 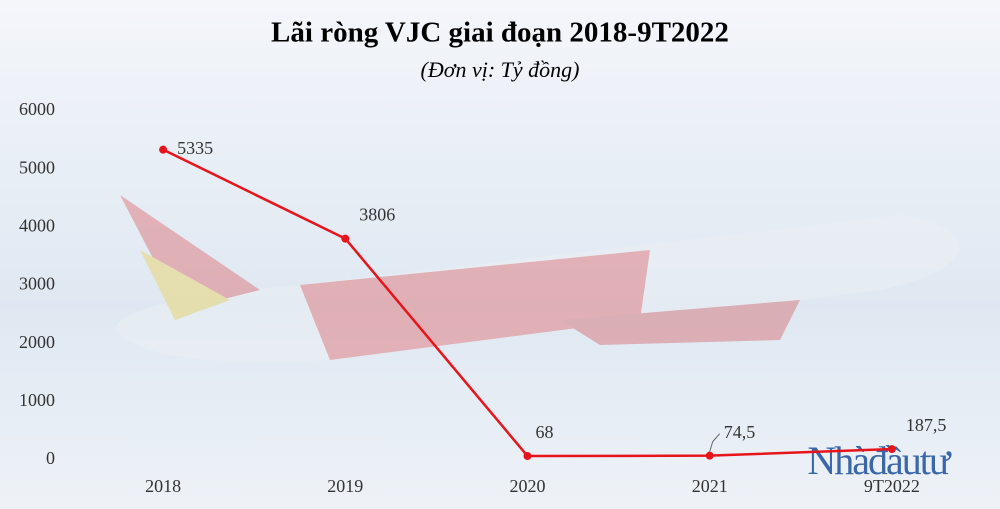 I want to click on y-tick-label: 0, so click(x=50, y=458).